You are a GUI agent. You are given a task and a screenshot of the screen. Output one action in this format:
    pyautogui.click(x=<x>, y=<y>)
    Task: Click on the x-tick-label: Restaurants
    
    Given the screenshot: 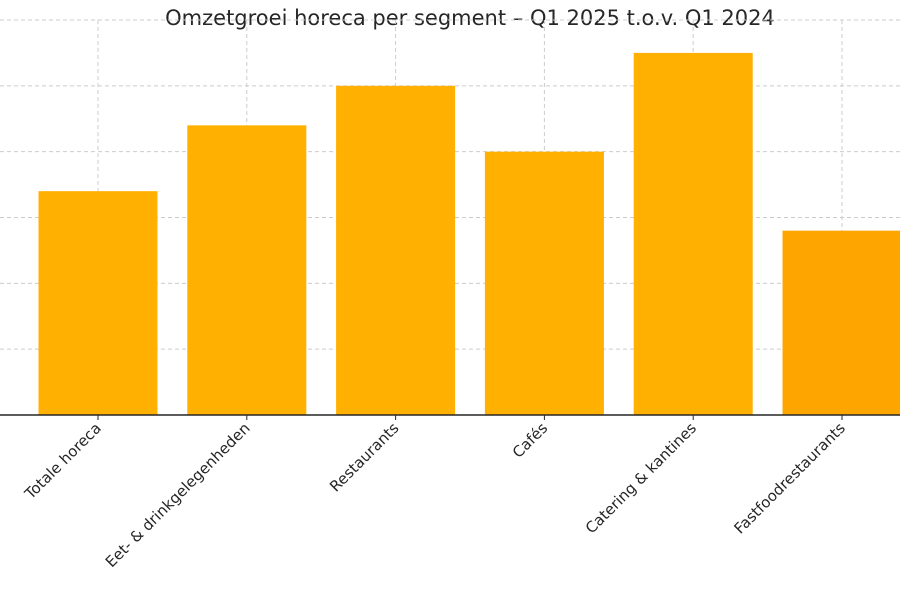 What is the action you would take?
    pyautogui.click(x=364, y=457)
    